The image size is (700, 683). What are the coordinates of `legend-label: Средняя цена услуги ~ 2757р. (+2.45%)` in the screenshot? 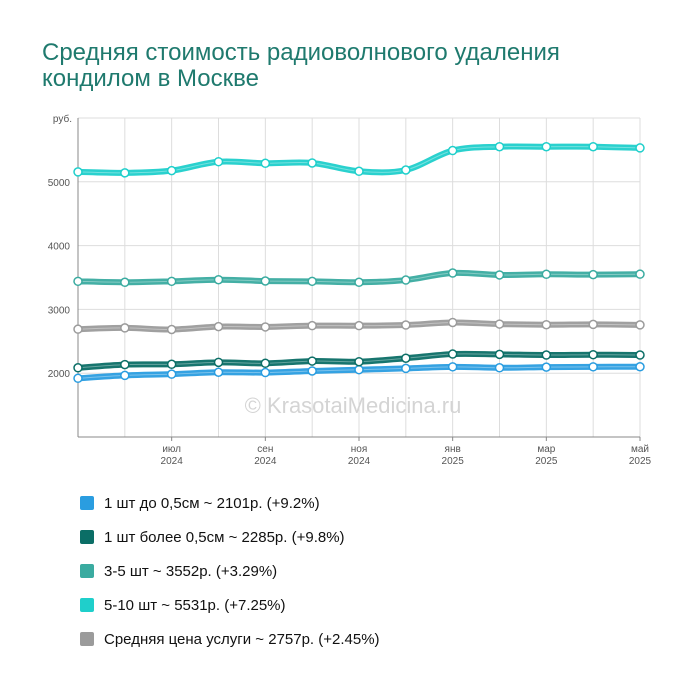 It's located at (242, 639).